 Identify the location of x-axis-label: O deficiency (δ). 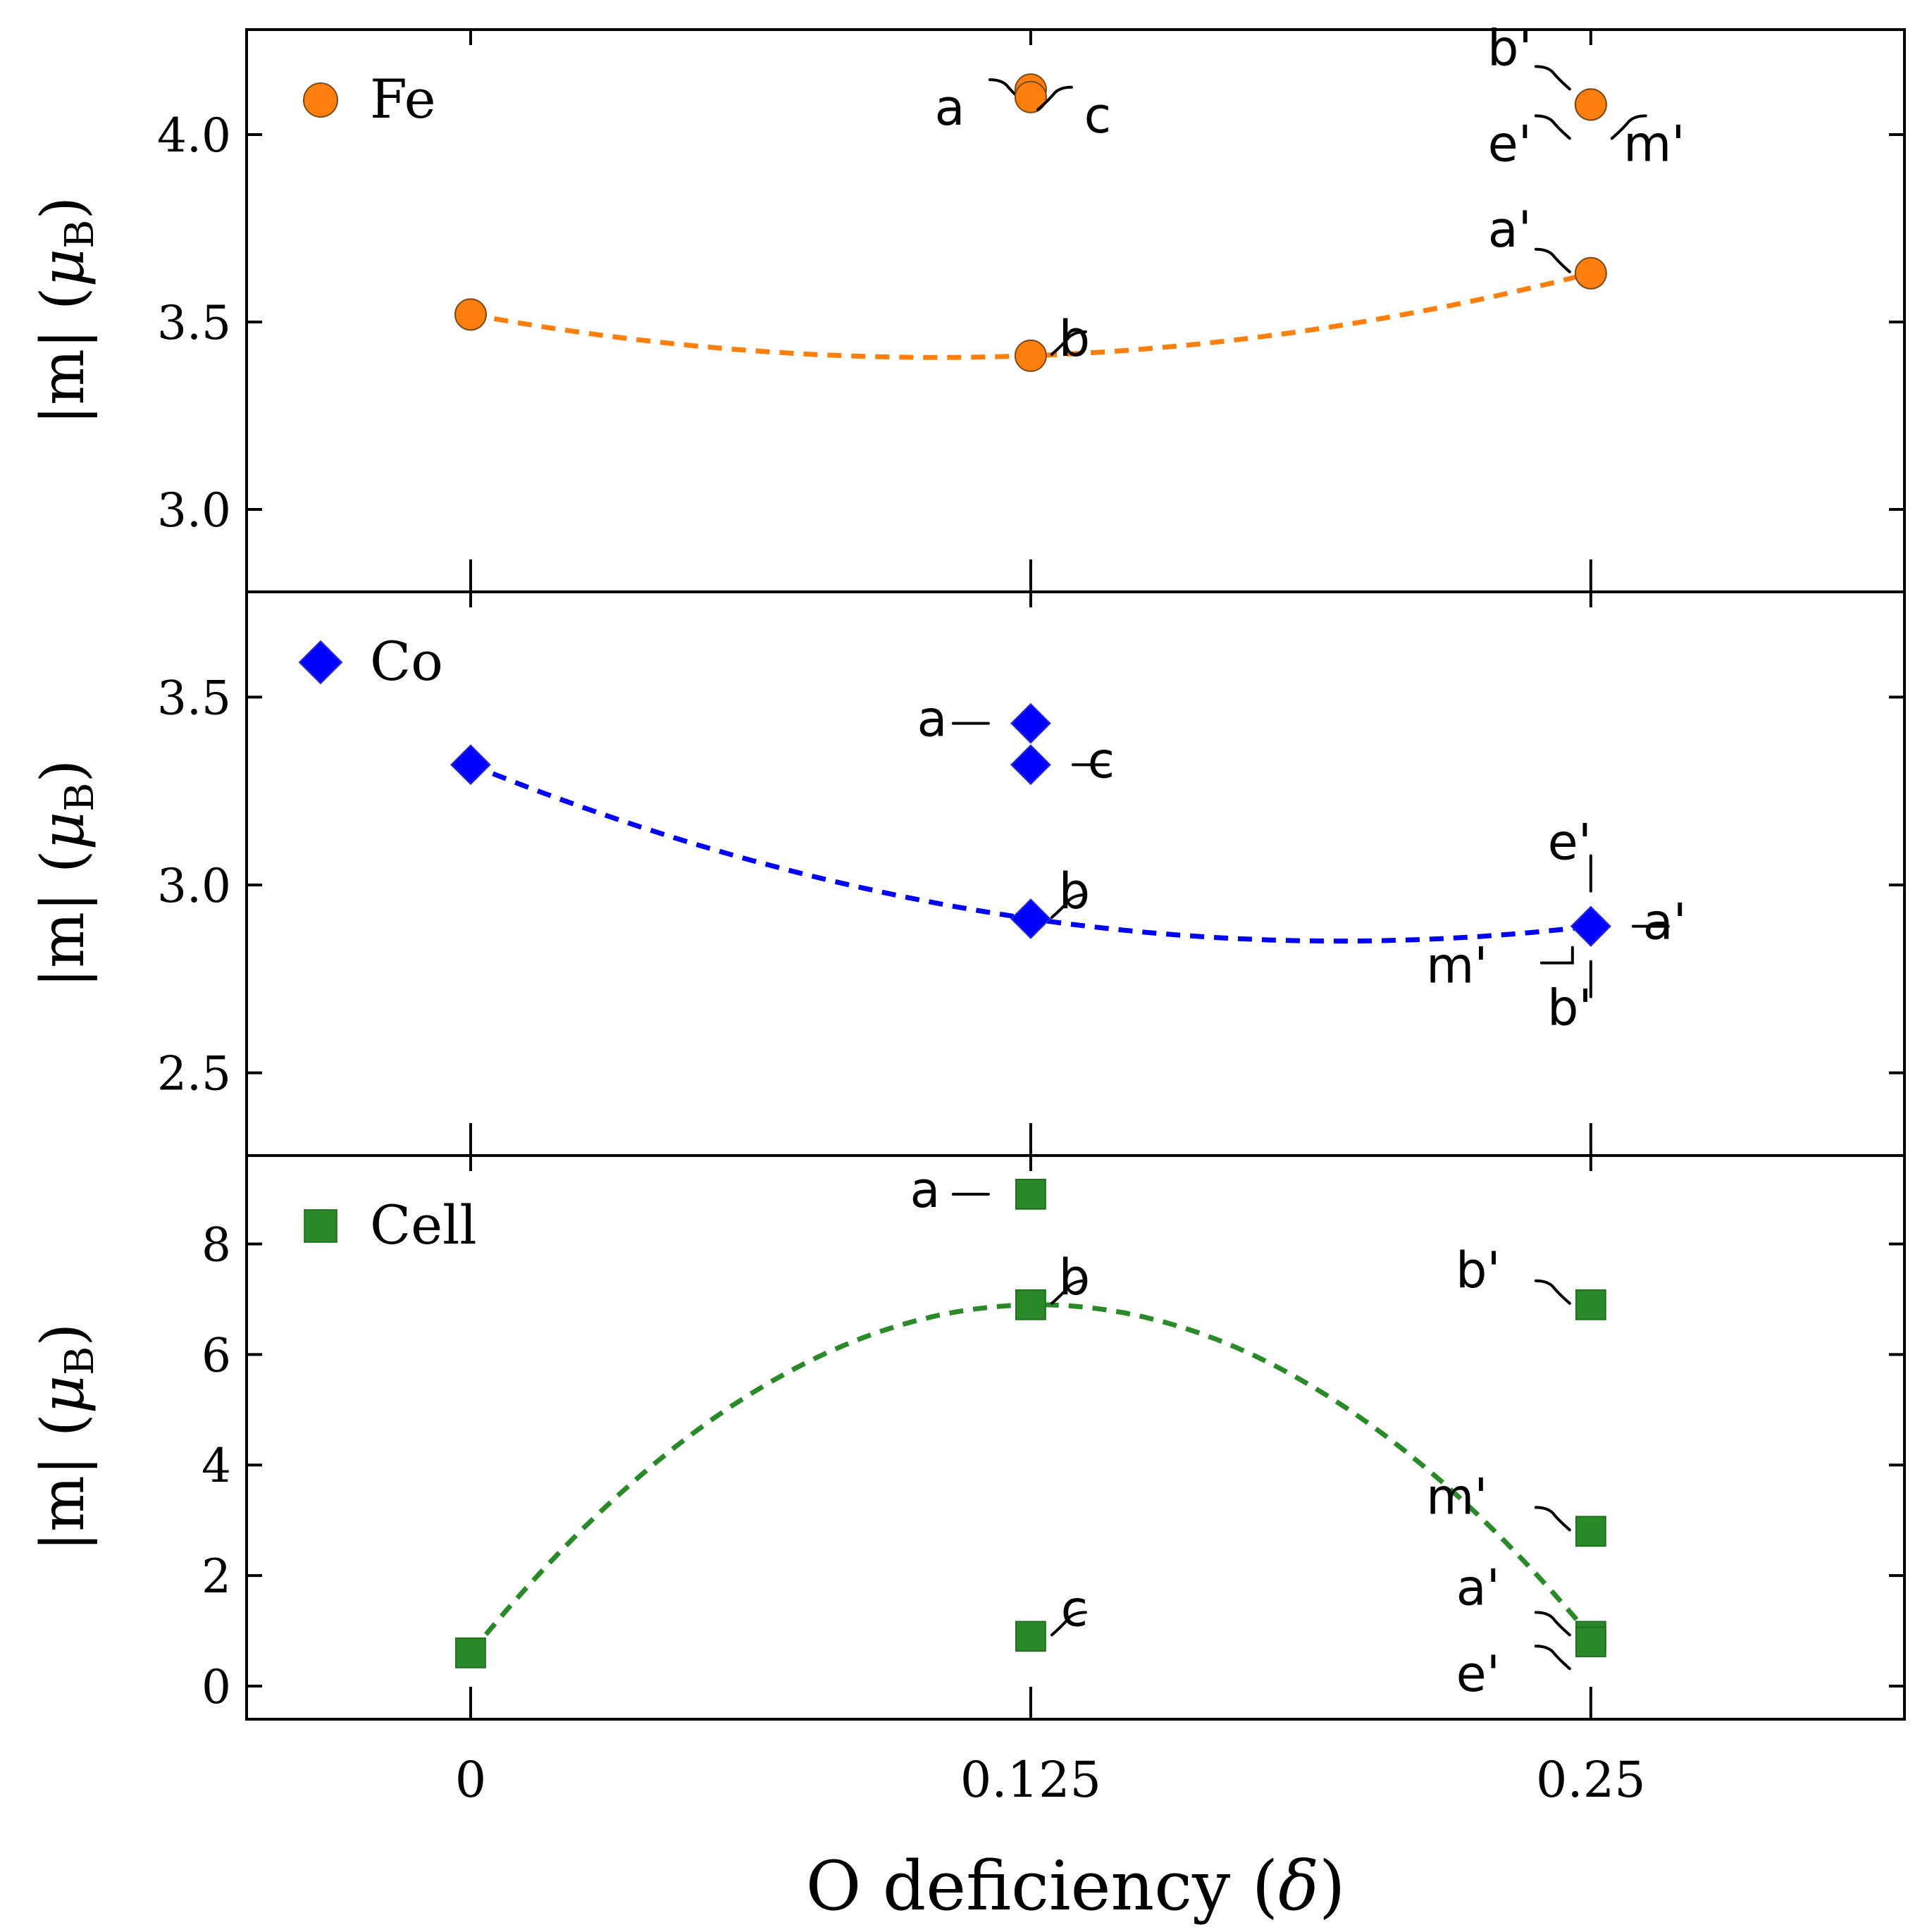
(1076, 1886).